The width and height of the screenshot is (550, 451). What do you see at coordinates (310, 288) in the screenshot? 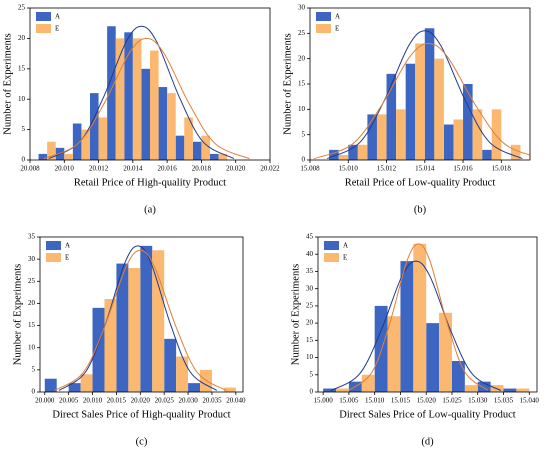
I see `y-tick-label: 30` at bounding box center [310, 288].